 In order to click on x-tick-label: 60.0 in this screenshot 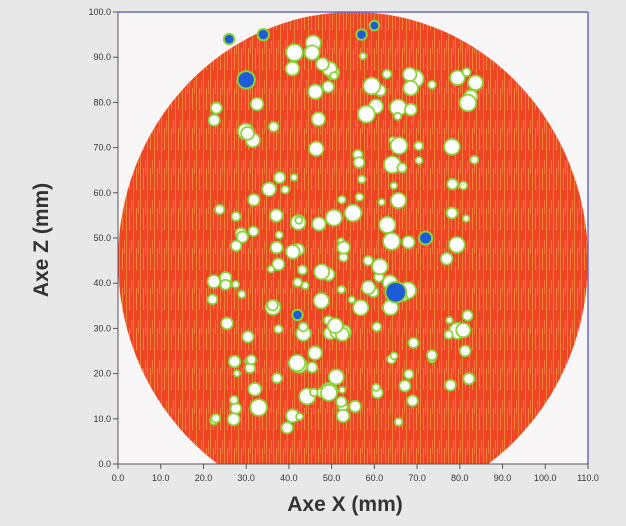, I will do `click(375, 478)`.